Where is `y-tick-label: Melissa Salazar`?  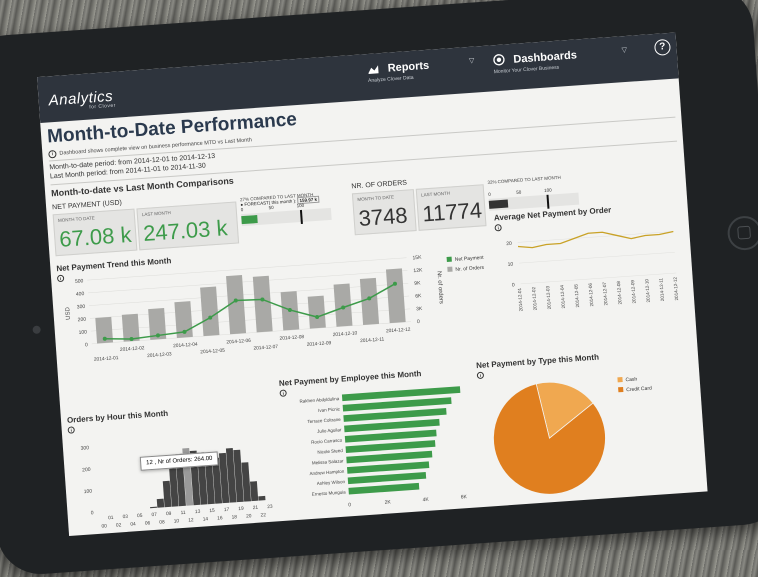 y-tick-label: Melissa Salazar is located at coordinates (328, 461).